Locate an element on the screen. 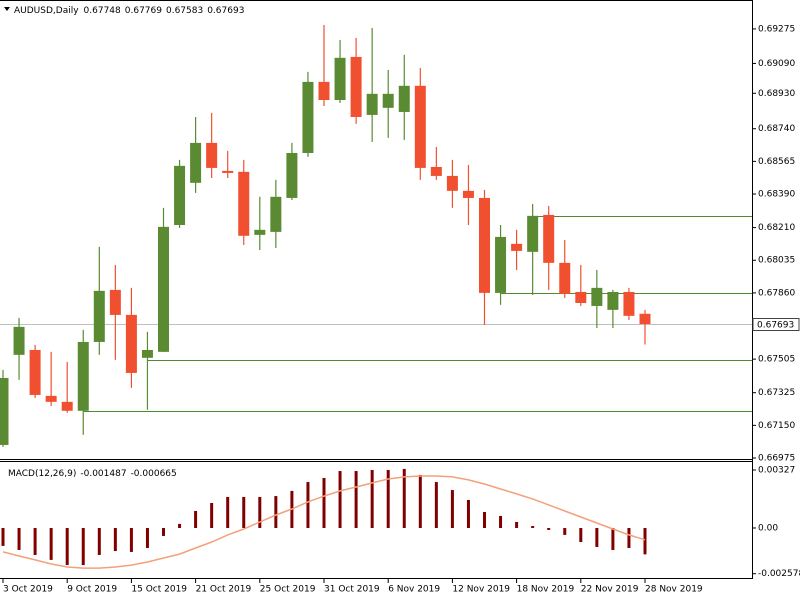 This screenshot has height=600, width=800. macd-header: MACD(12,26,9) -0.001487 -0.000665 is located at coordinates (92, 474).